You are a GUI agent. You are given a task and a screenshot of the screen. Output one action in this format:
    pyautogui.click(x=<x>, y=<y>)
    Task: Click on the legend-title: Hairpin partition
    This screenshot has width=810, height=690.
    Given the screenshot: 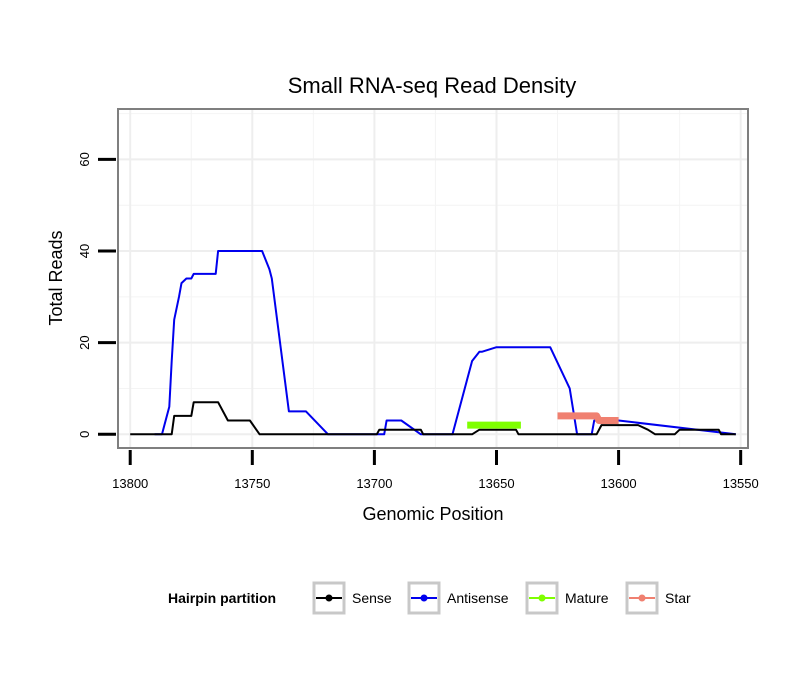 What is the action you would take?
    pyautogui.click(x=222, y=598)
    